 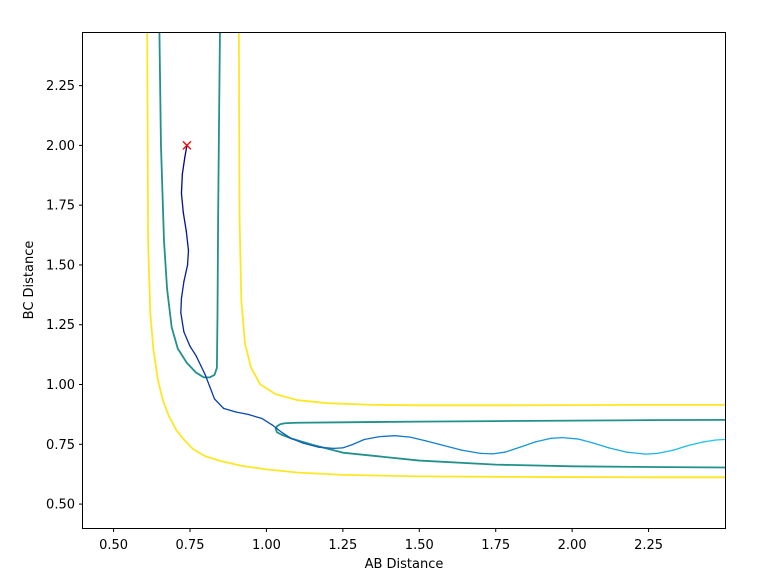 I want to click on x-tick-label: 2.25, so click(x=648, y=545).